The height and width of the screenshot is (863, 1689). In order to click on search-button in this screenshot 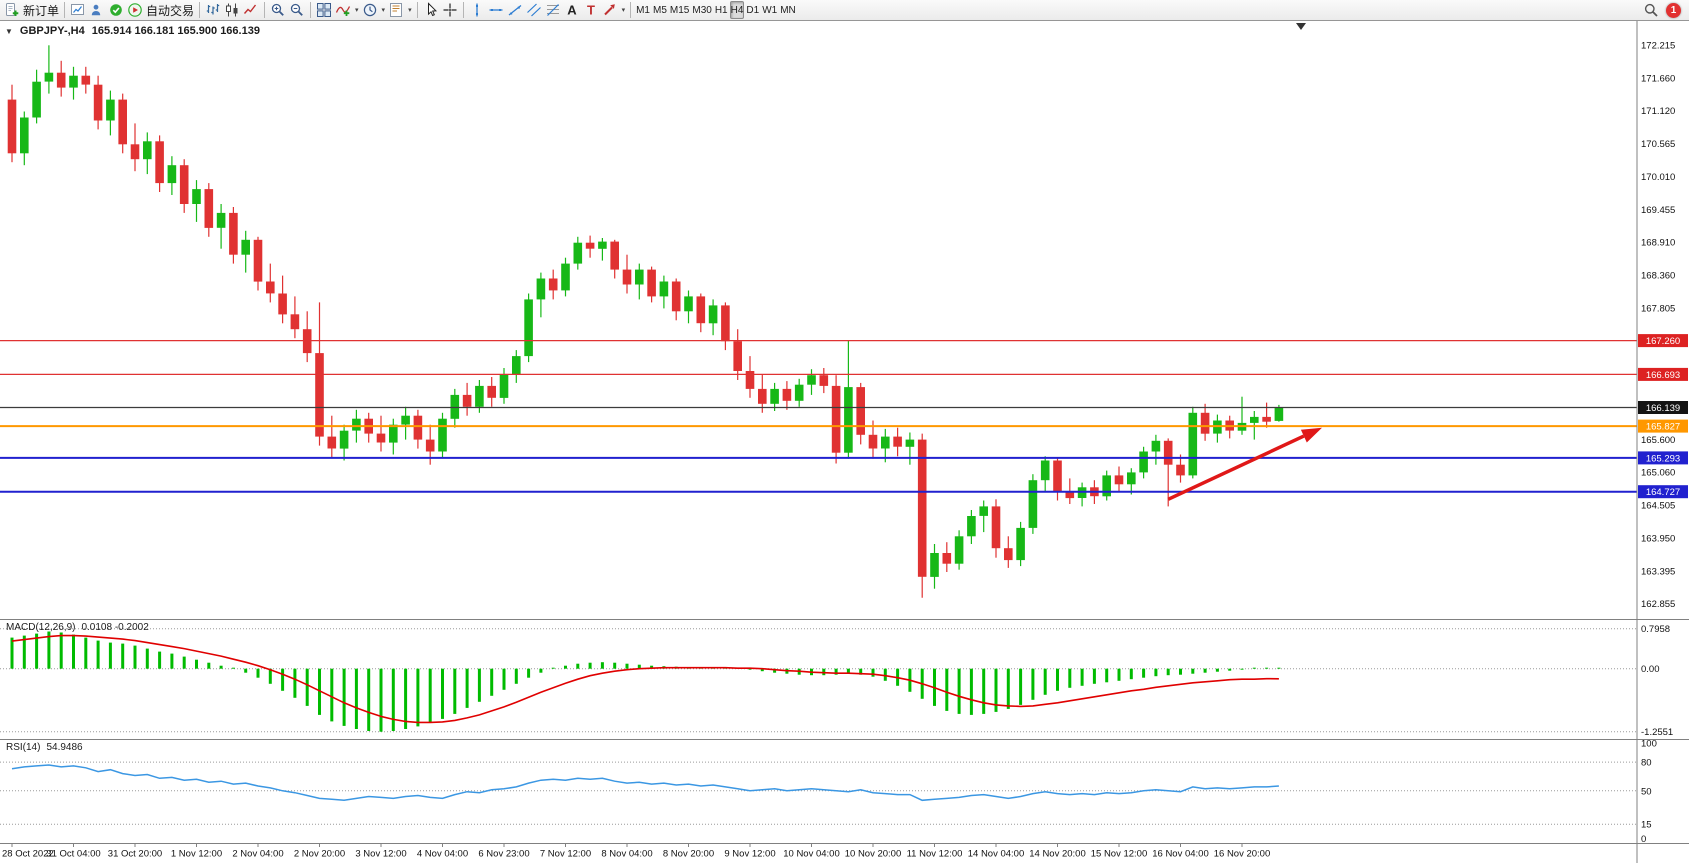, I will do `click(1651, 10)`.